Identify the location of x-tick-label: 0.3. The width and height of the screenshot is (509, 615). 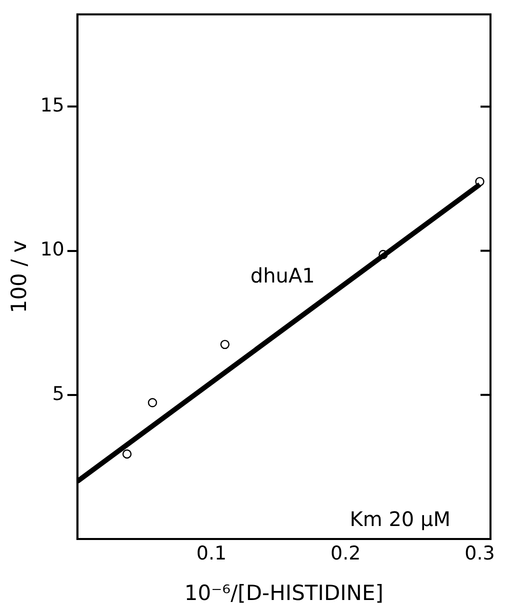
(479, 553).